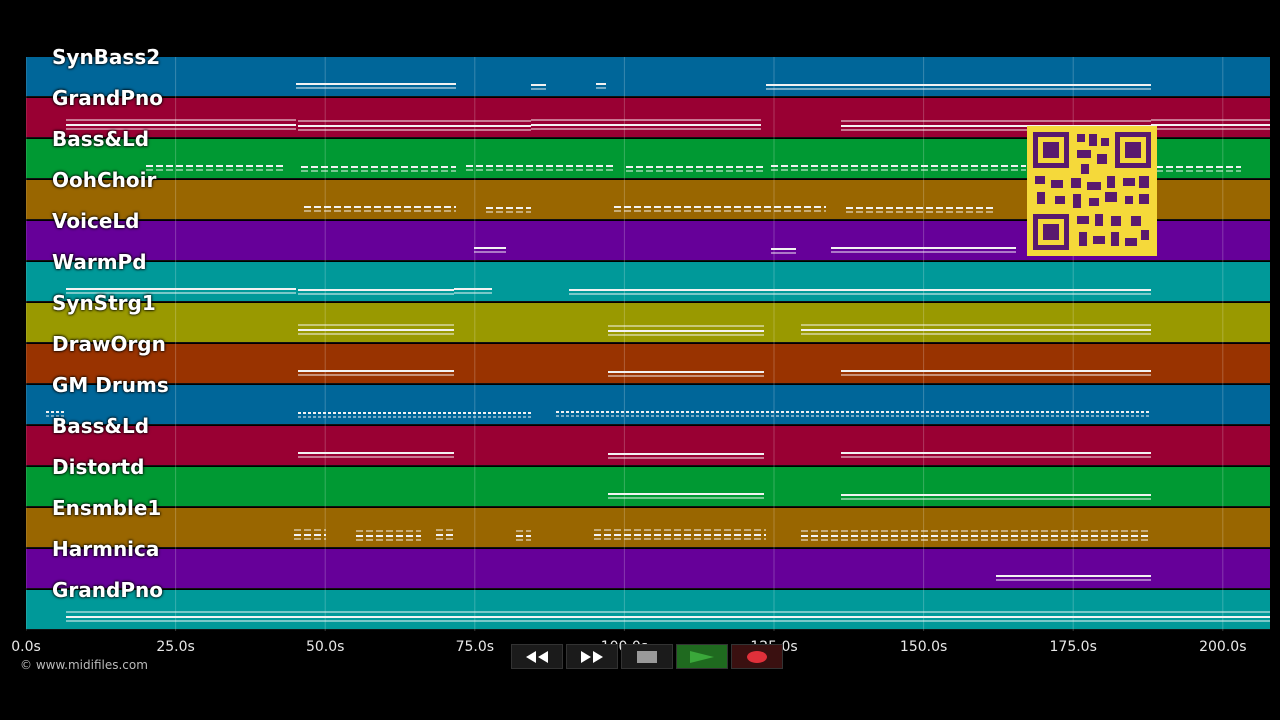 The image size is (1280, 720). I want to click on transport-controls, so click(647, 656).